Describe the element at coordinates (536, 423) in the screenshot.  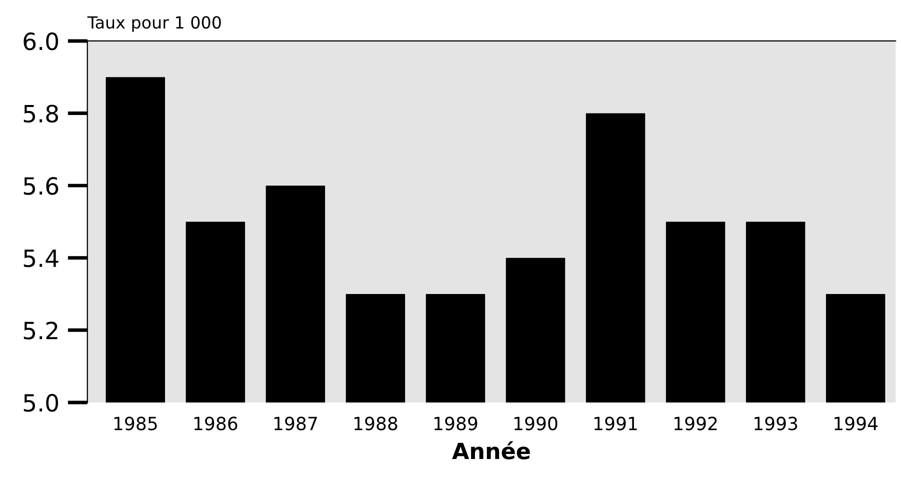
I see `x-tick-label: 1990` at that location.